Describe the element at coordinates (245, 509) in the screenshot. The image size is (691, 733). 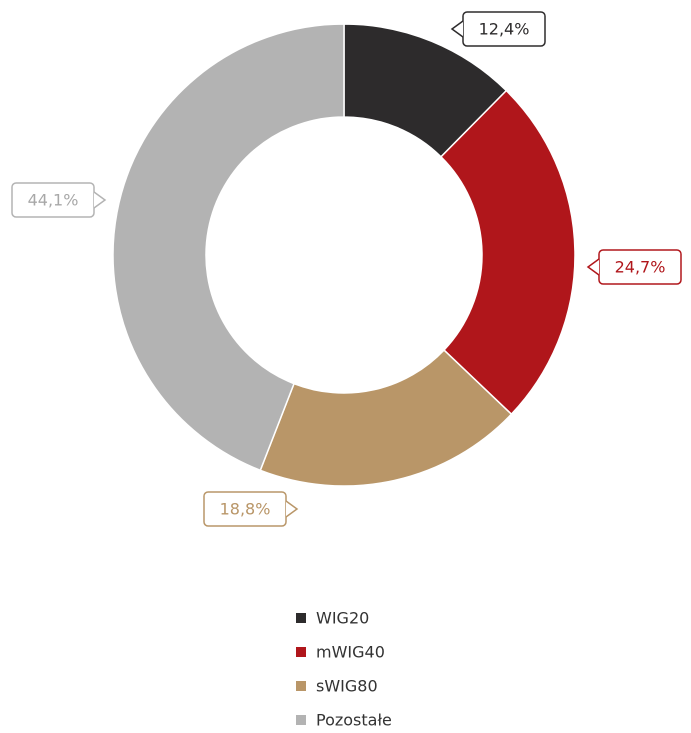
I see `data-label: 18,8%` at that location.